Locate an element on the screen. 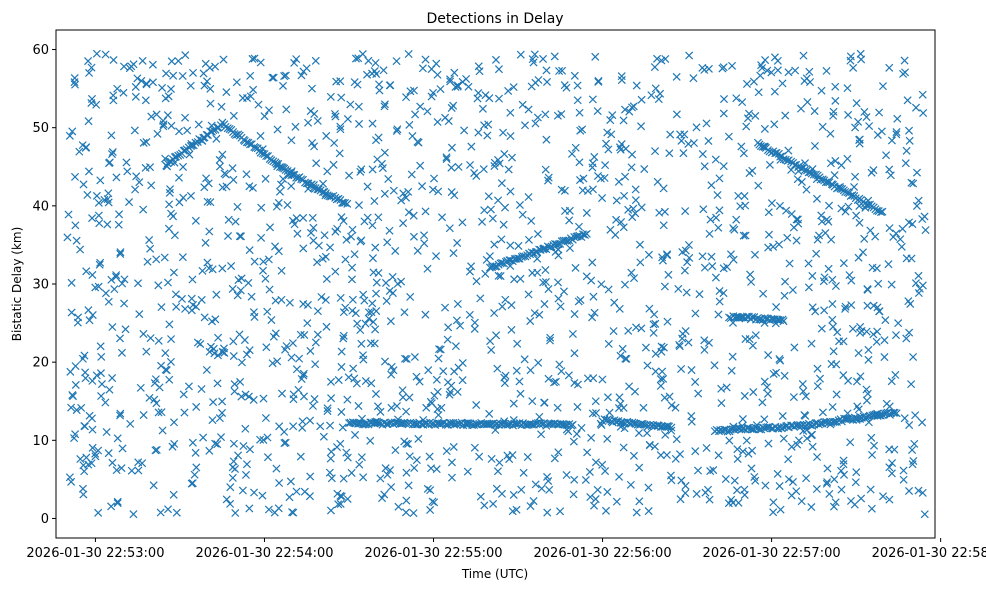 The width and height of the screenshot is (986, 594). y-tick-label: 10 is located at coordinates (40, 441).